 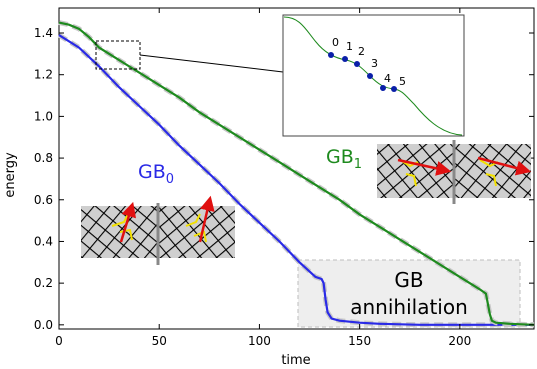 What do you see at coordinates (59, 341) in the screenshot?
I see `x-tick-label: 0` at bounding box center [59, 341].